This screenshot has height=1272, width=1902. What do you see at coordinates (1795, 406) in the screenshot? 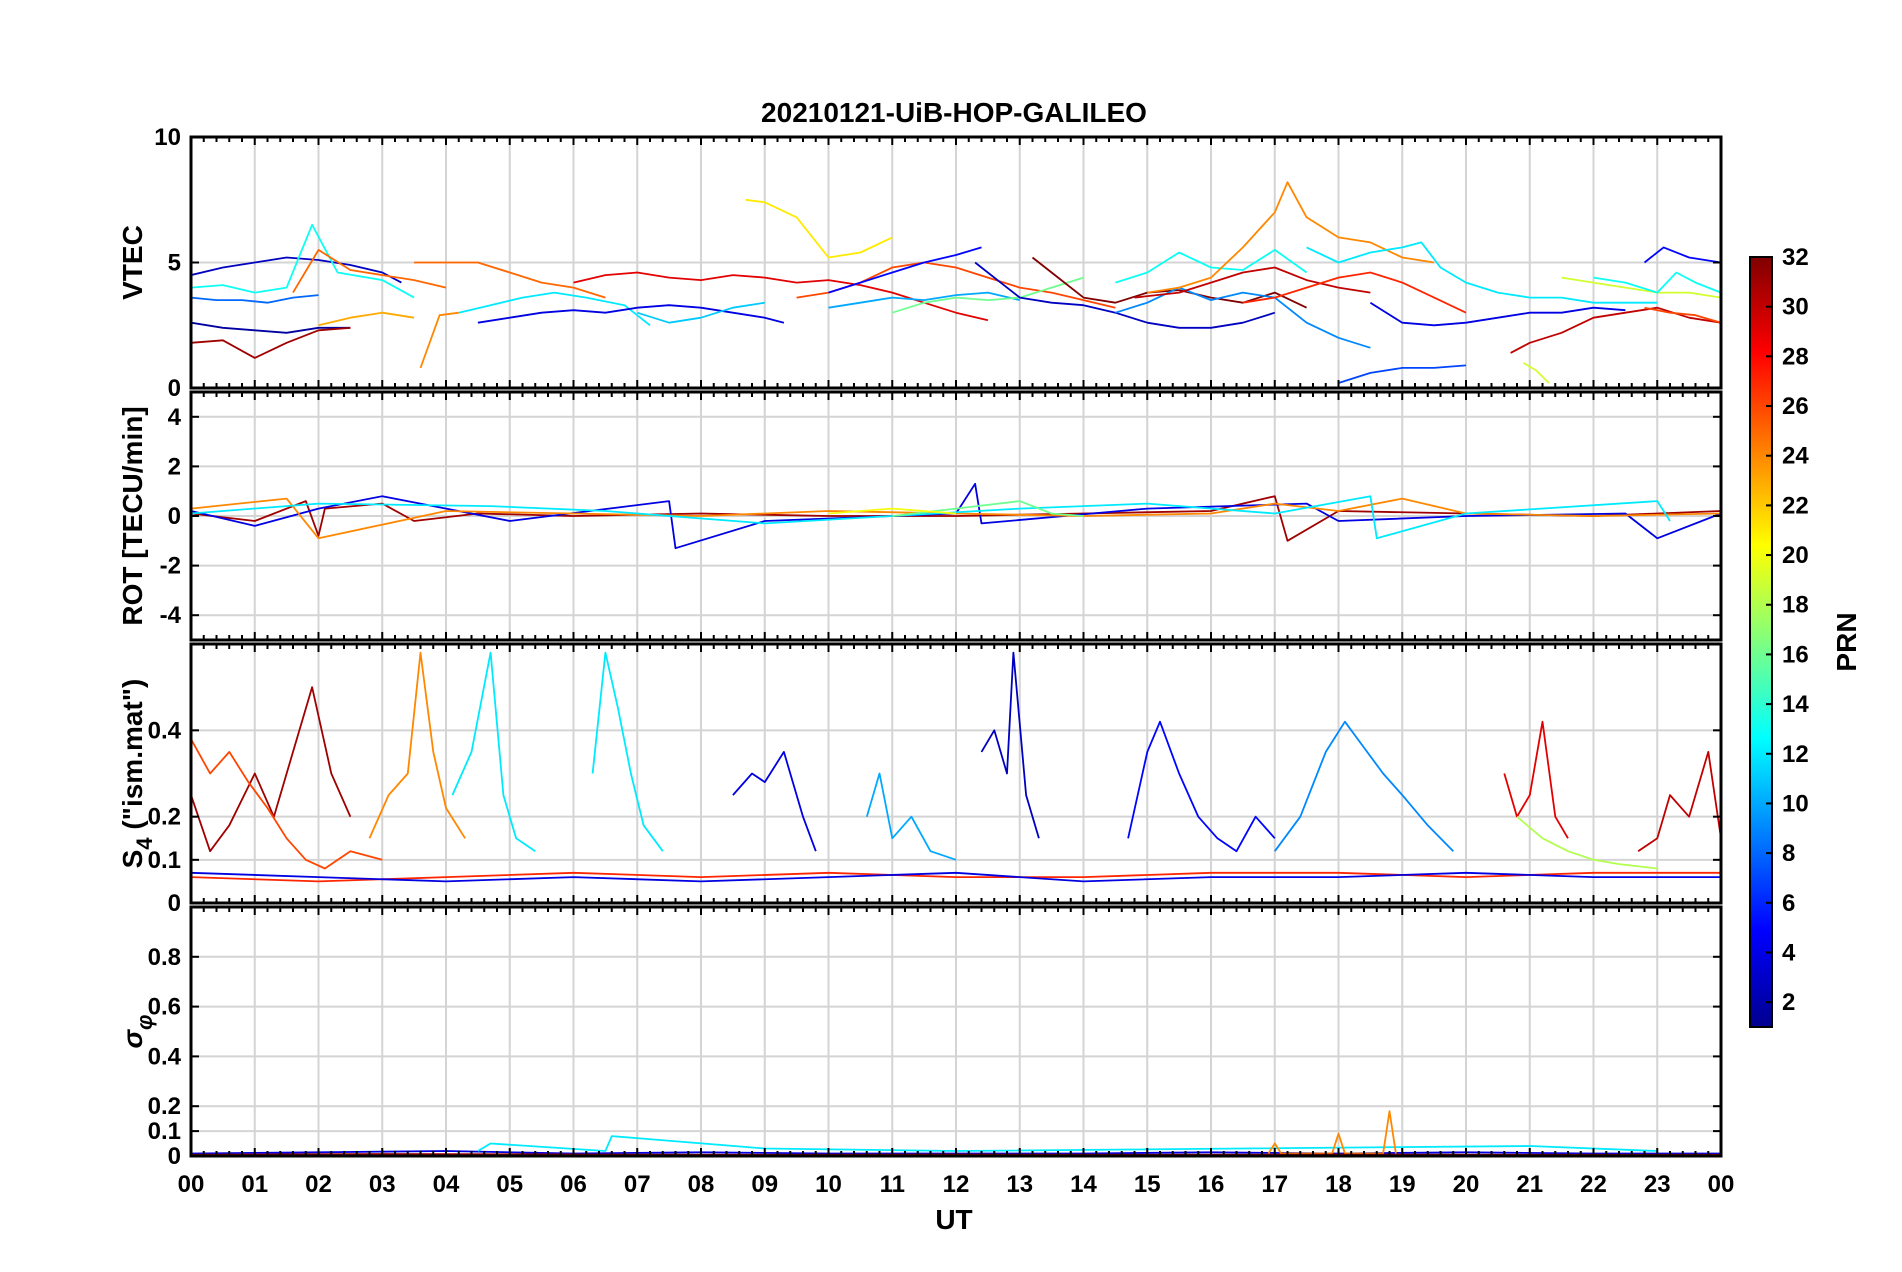
I see `colorbar-tick-label: 26` at bounding box center [1795, 406].